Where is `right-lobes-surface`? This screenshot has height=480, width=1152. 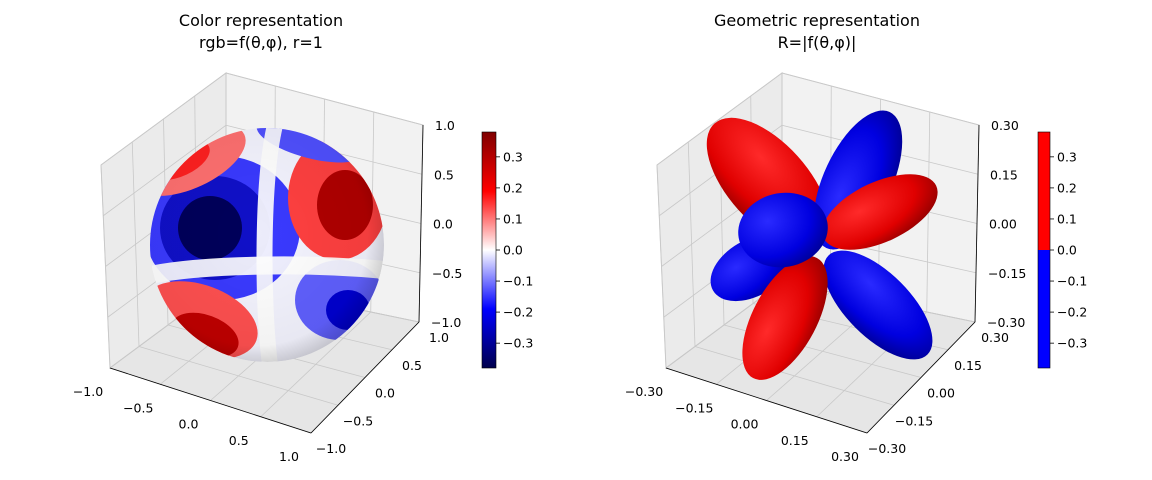
right-lobes-surface is located at coordinates (822, 245).